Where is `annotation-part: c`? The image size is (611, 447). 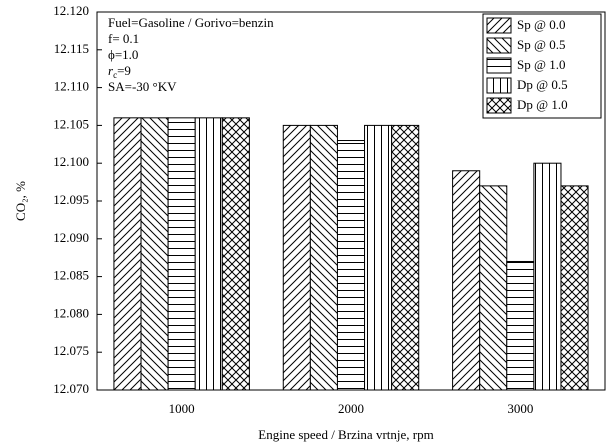
annotation-part: c is located at coordinates (115, 75).